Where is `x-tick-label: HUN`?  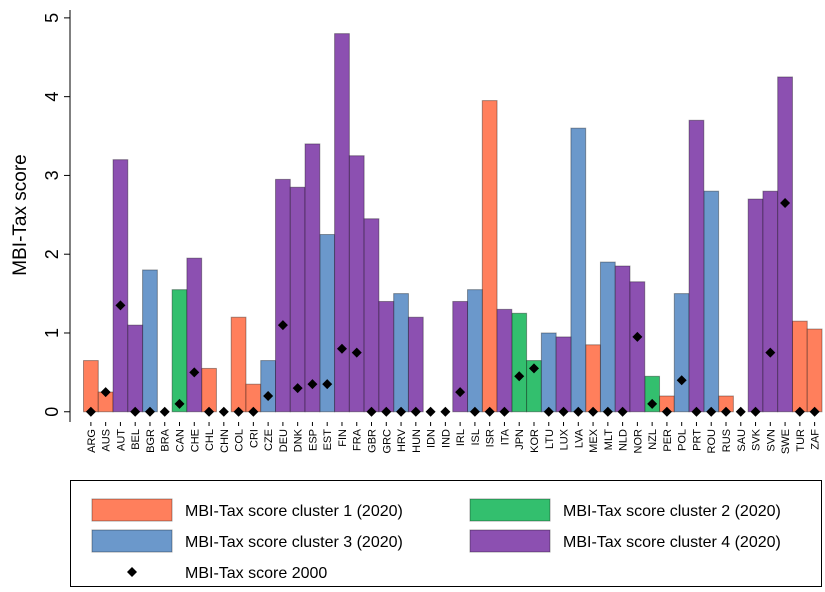 x-tick-label: HUN is located at coordinates (417, 441).